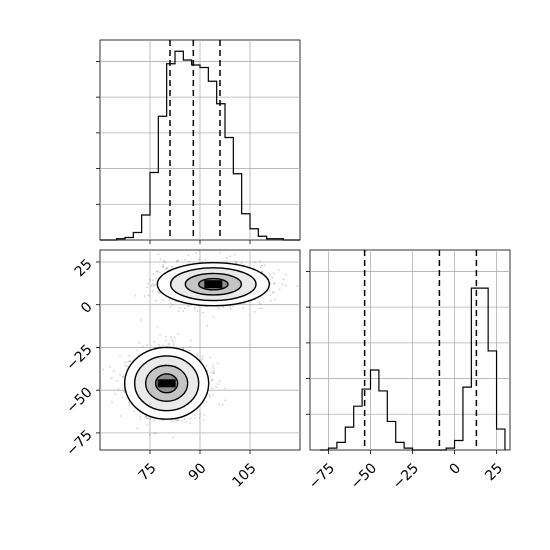 The image size is (550, 550). What do you see at coordinates (173, 152) in the screenshot?
I see `histogram-x-ticks` at bounding box center [173, 152].